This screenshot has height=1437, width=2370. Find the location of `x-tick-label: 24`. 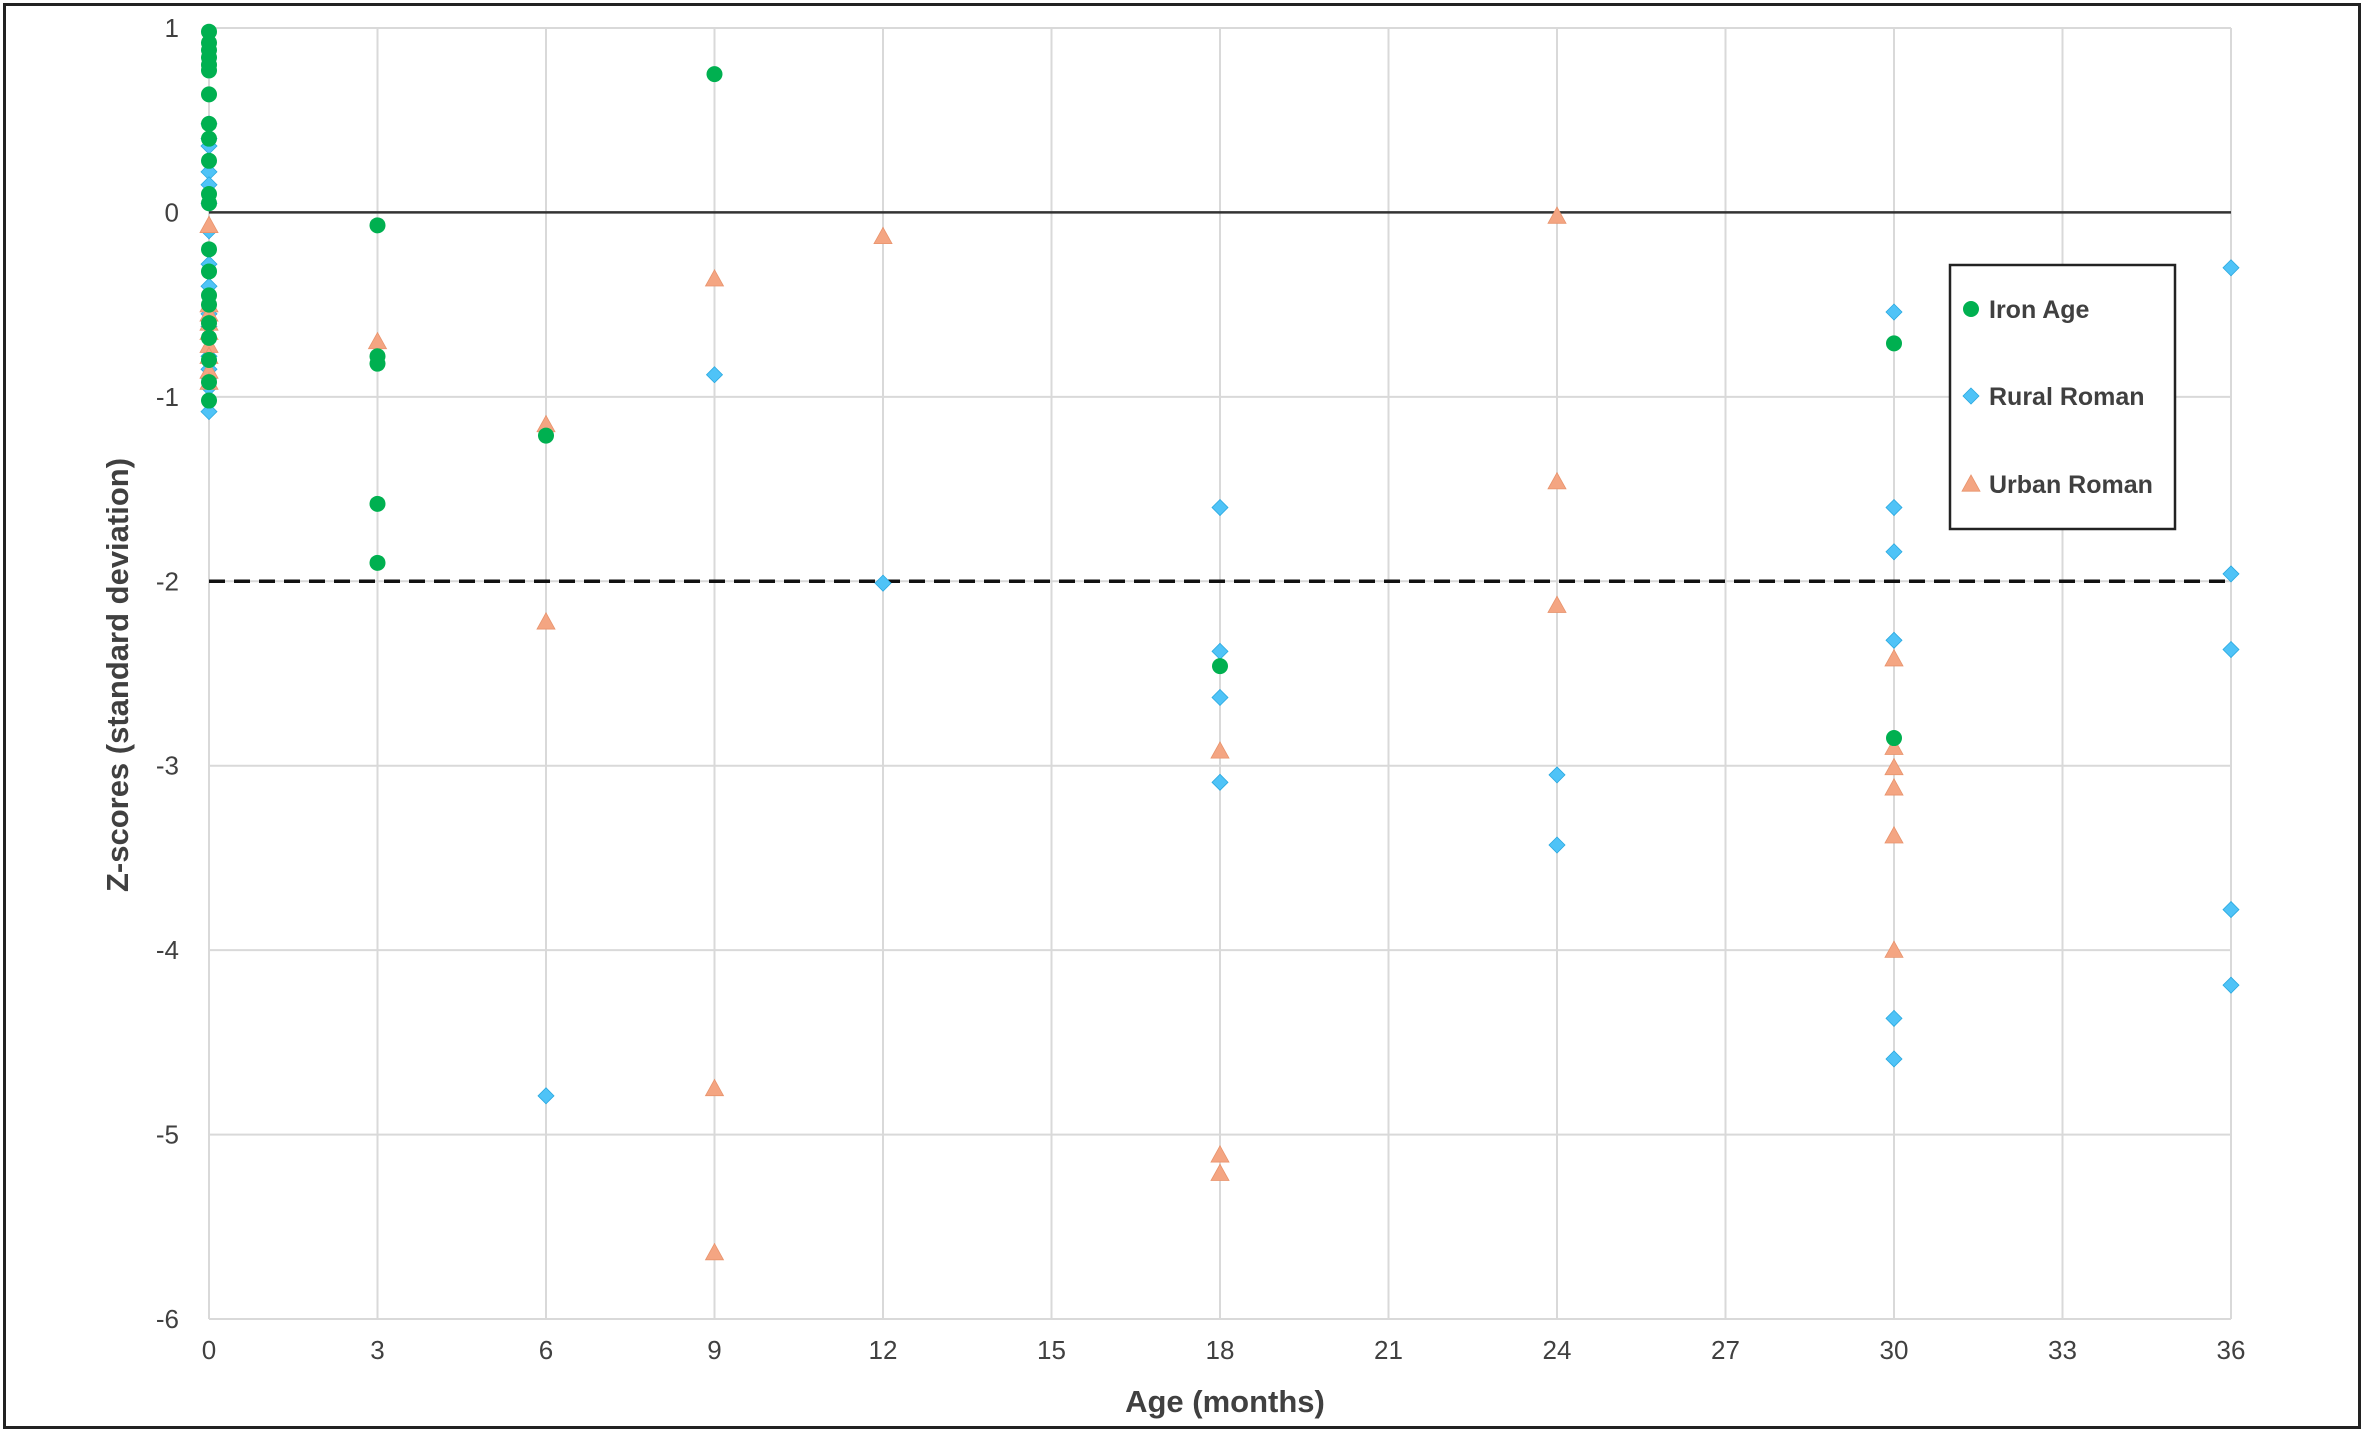

x-tick-label: 24 is located at coordinates (1557, 1350).